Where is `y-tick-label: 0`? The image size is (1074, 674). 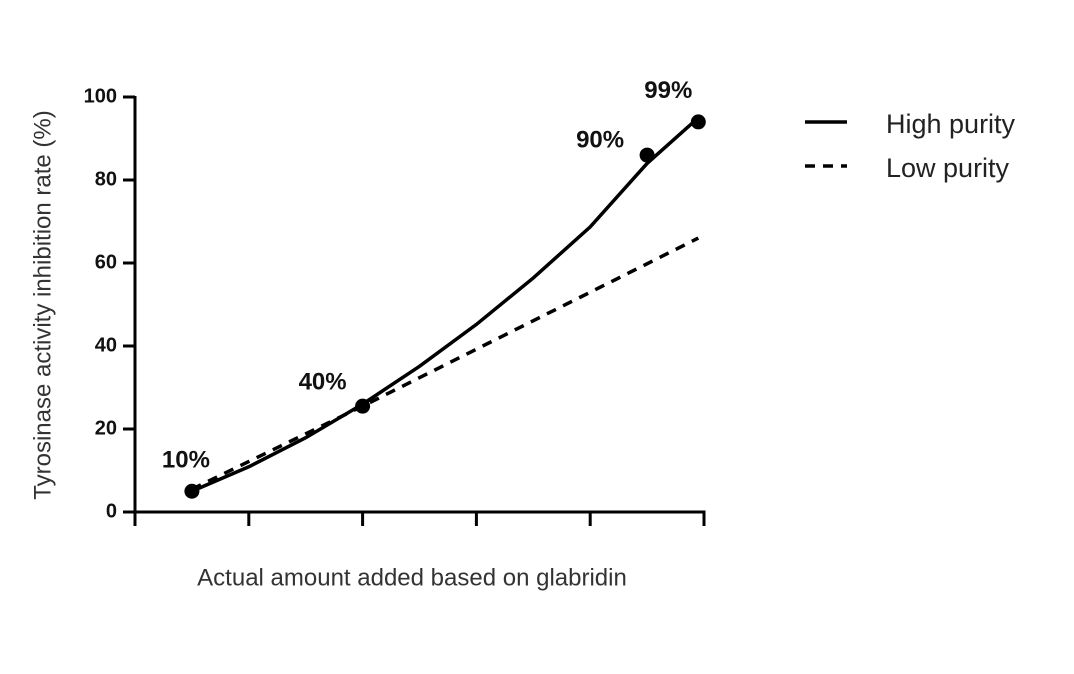 y-tick-label: 0 is located at coordinates (111, 511).